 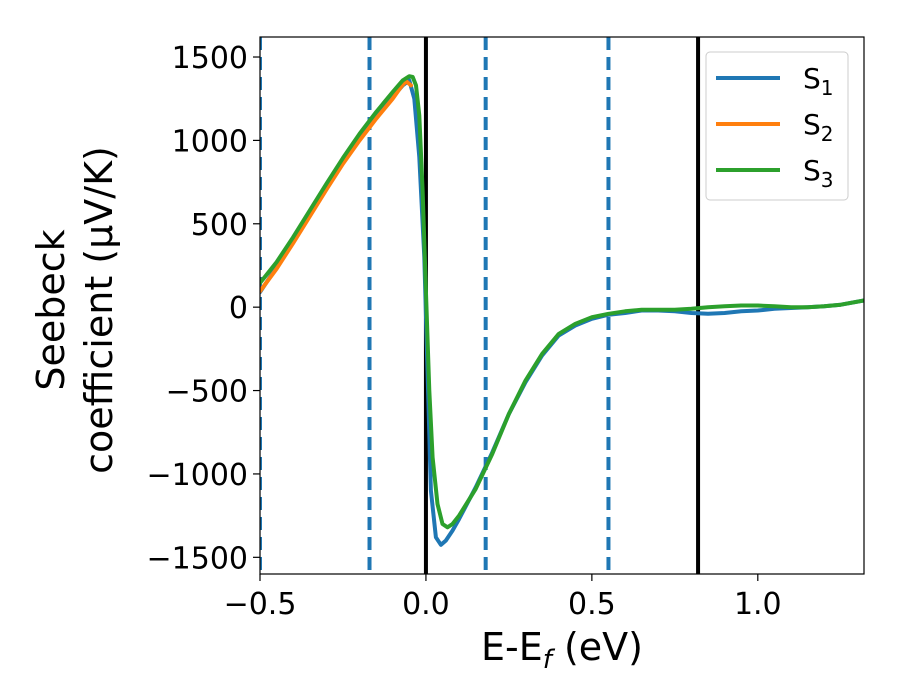 I want to click on legend-label-S3: S3, so click(x=818, y=173).